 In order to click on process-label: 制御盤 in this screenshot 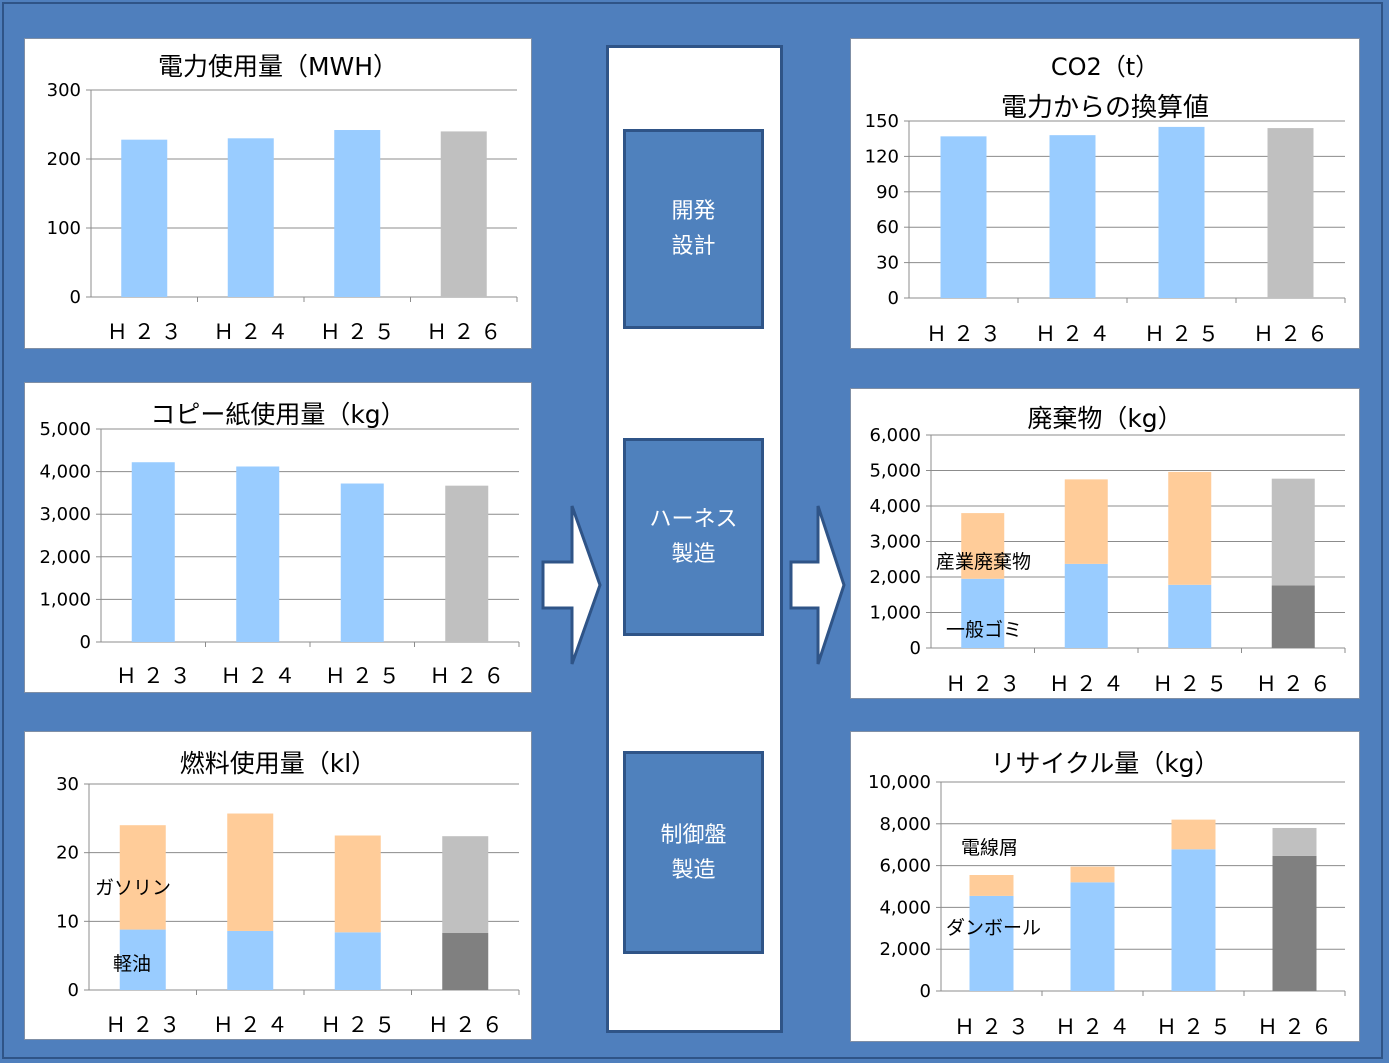, I will do `click(693, 835)`.